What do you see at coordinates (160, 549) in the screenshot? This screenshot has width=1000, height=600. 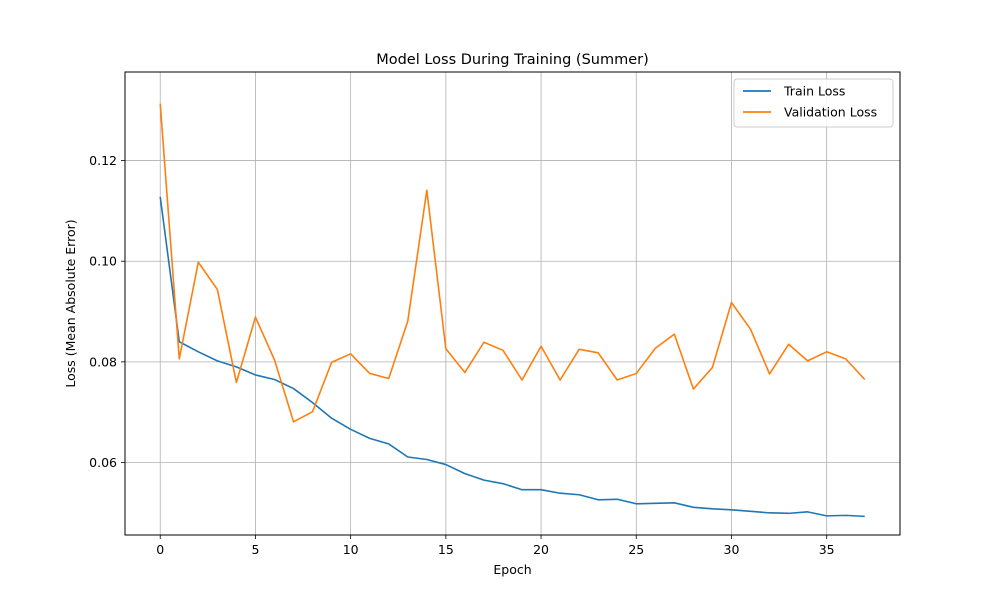 I see `x-tick-label: 0` at bounding box center [160, 549].